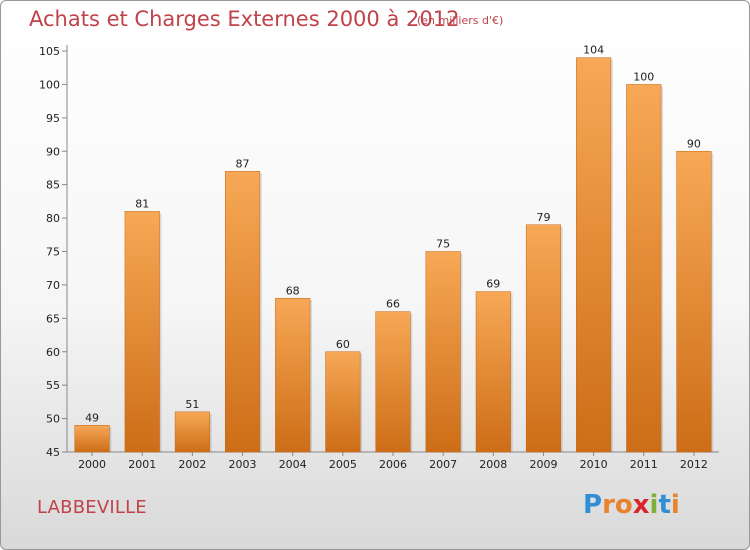 The height and width of the screenshot is (550, 750). What do you see at coordinates (53, 452) in the screenshot?
I see `y-tick-label: 45` at bounding box center [53, 452].